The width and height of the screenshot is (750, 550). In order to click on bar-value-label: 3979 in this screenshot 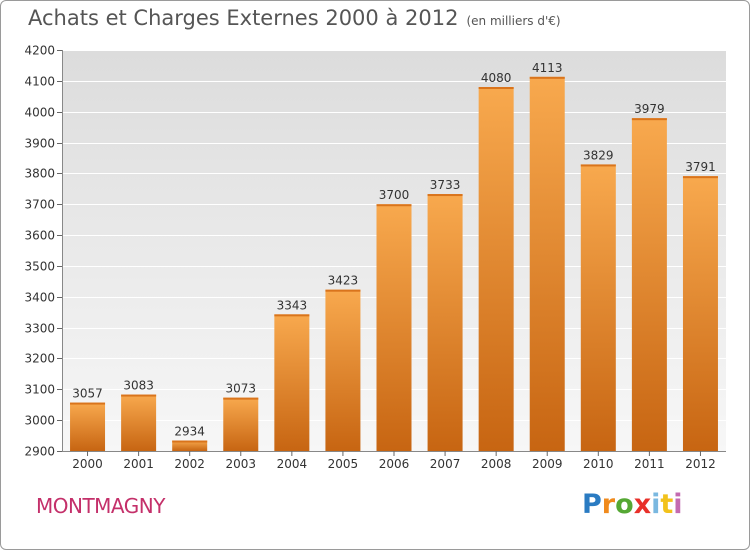, I will do `click(649, 109)`.